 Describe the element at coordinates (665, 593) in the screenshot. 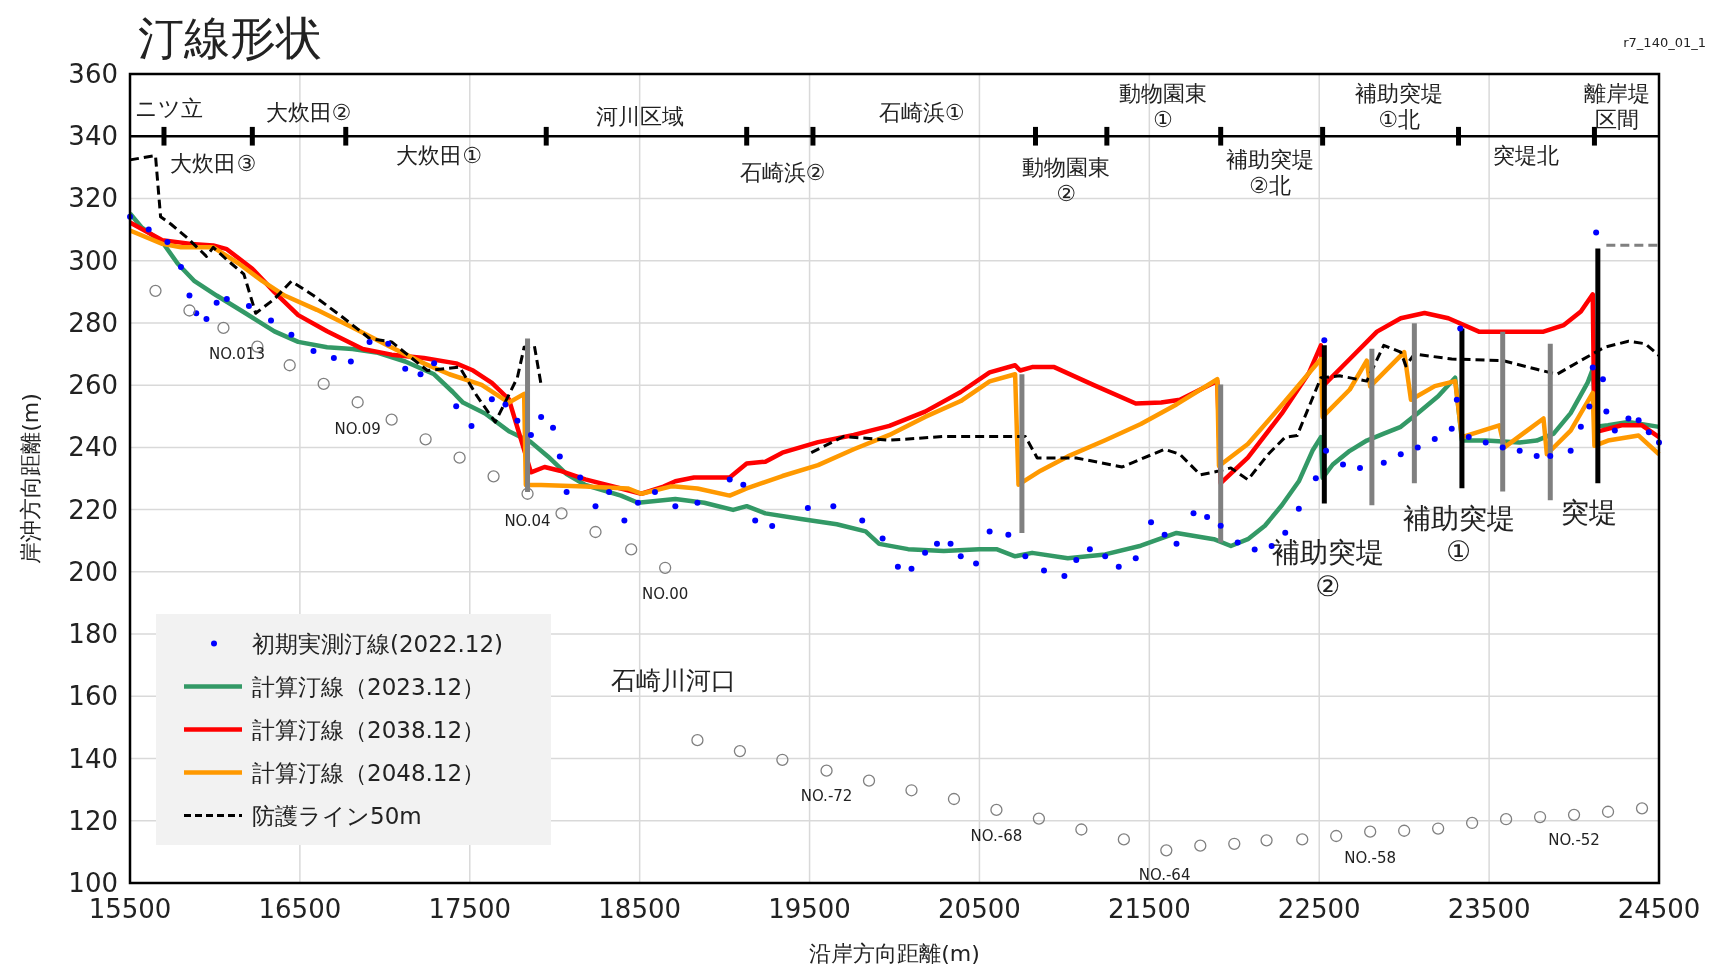

I see `annotation: NO.00` at that location.